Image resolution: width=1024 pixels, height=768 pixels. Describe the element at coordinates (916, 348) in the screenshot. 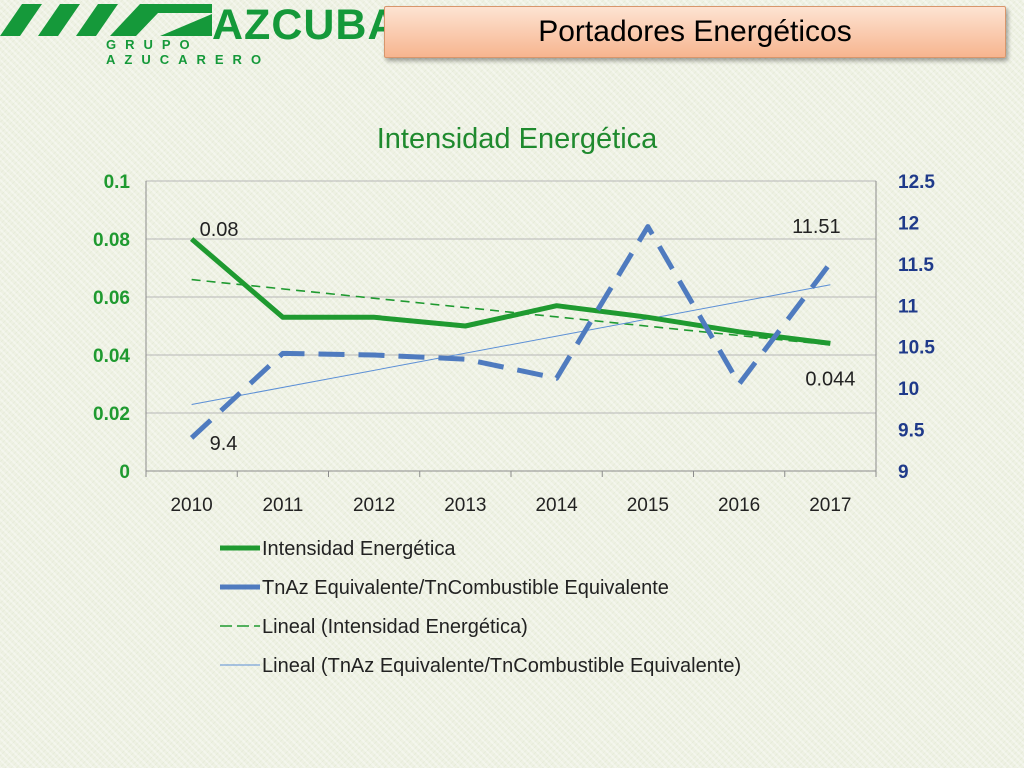

I see `y-right-tick-label: 10.5` at that location.